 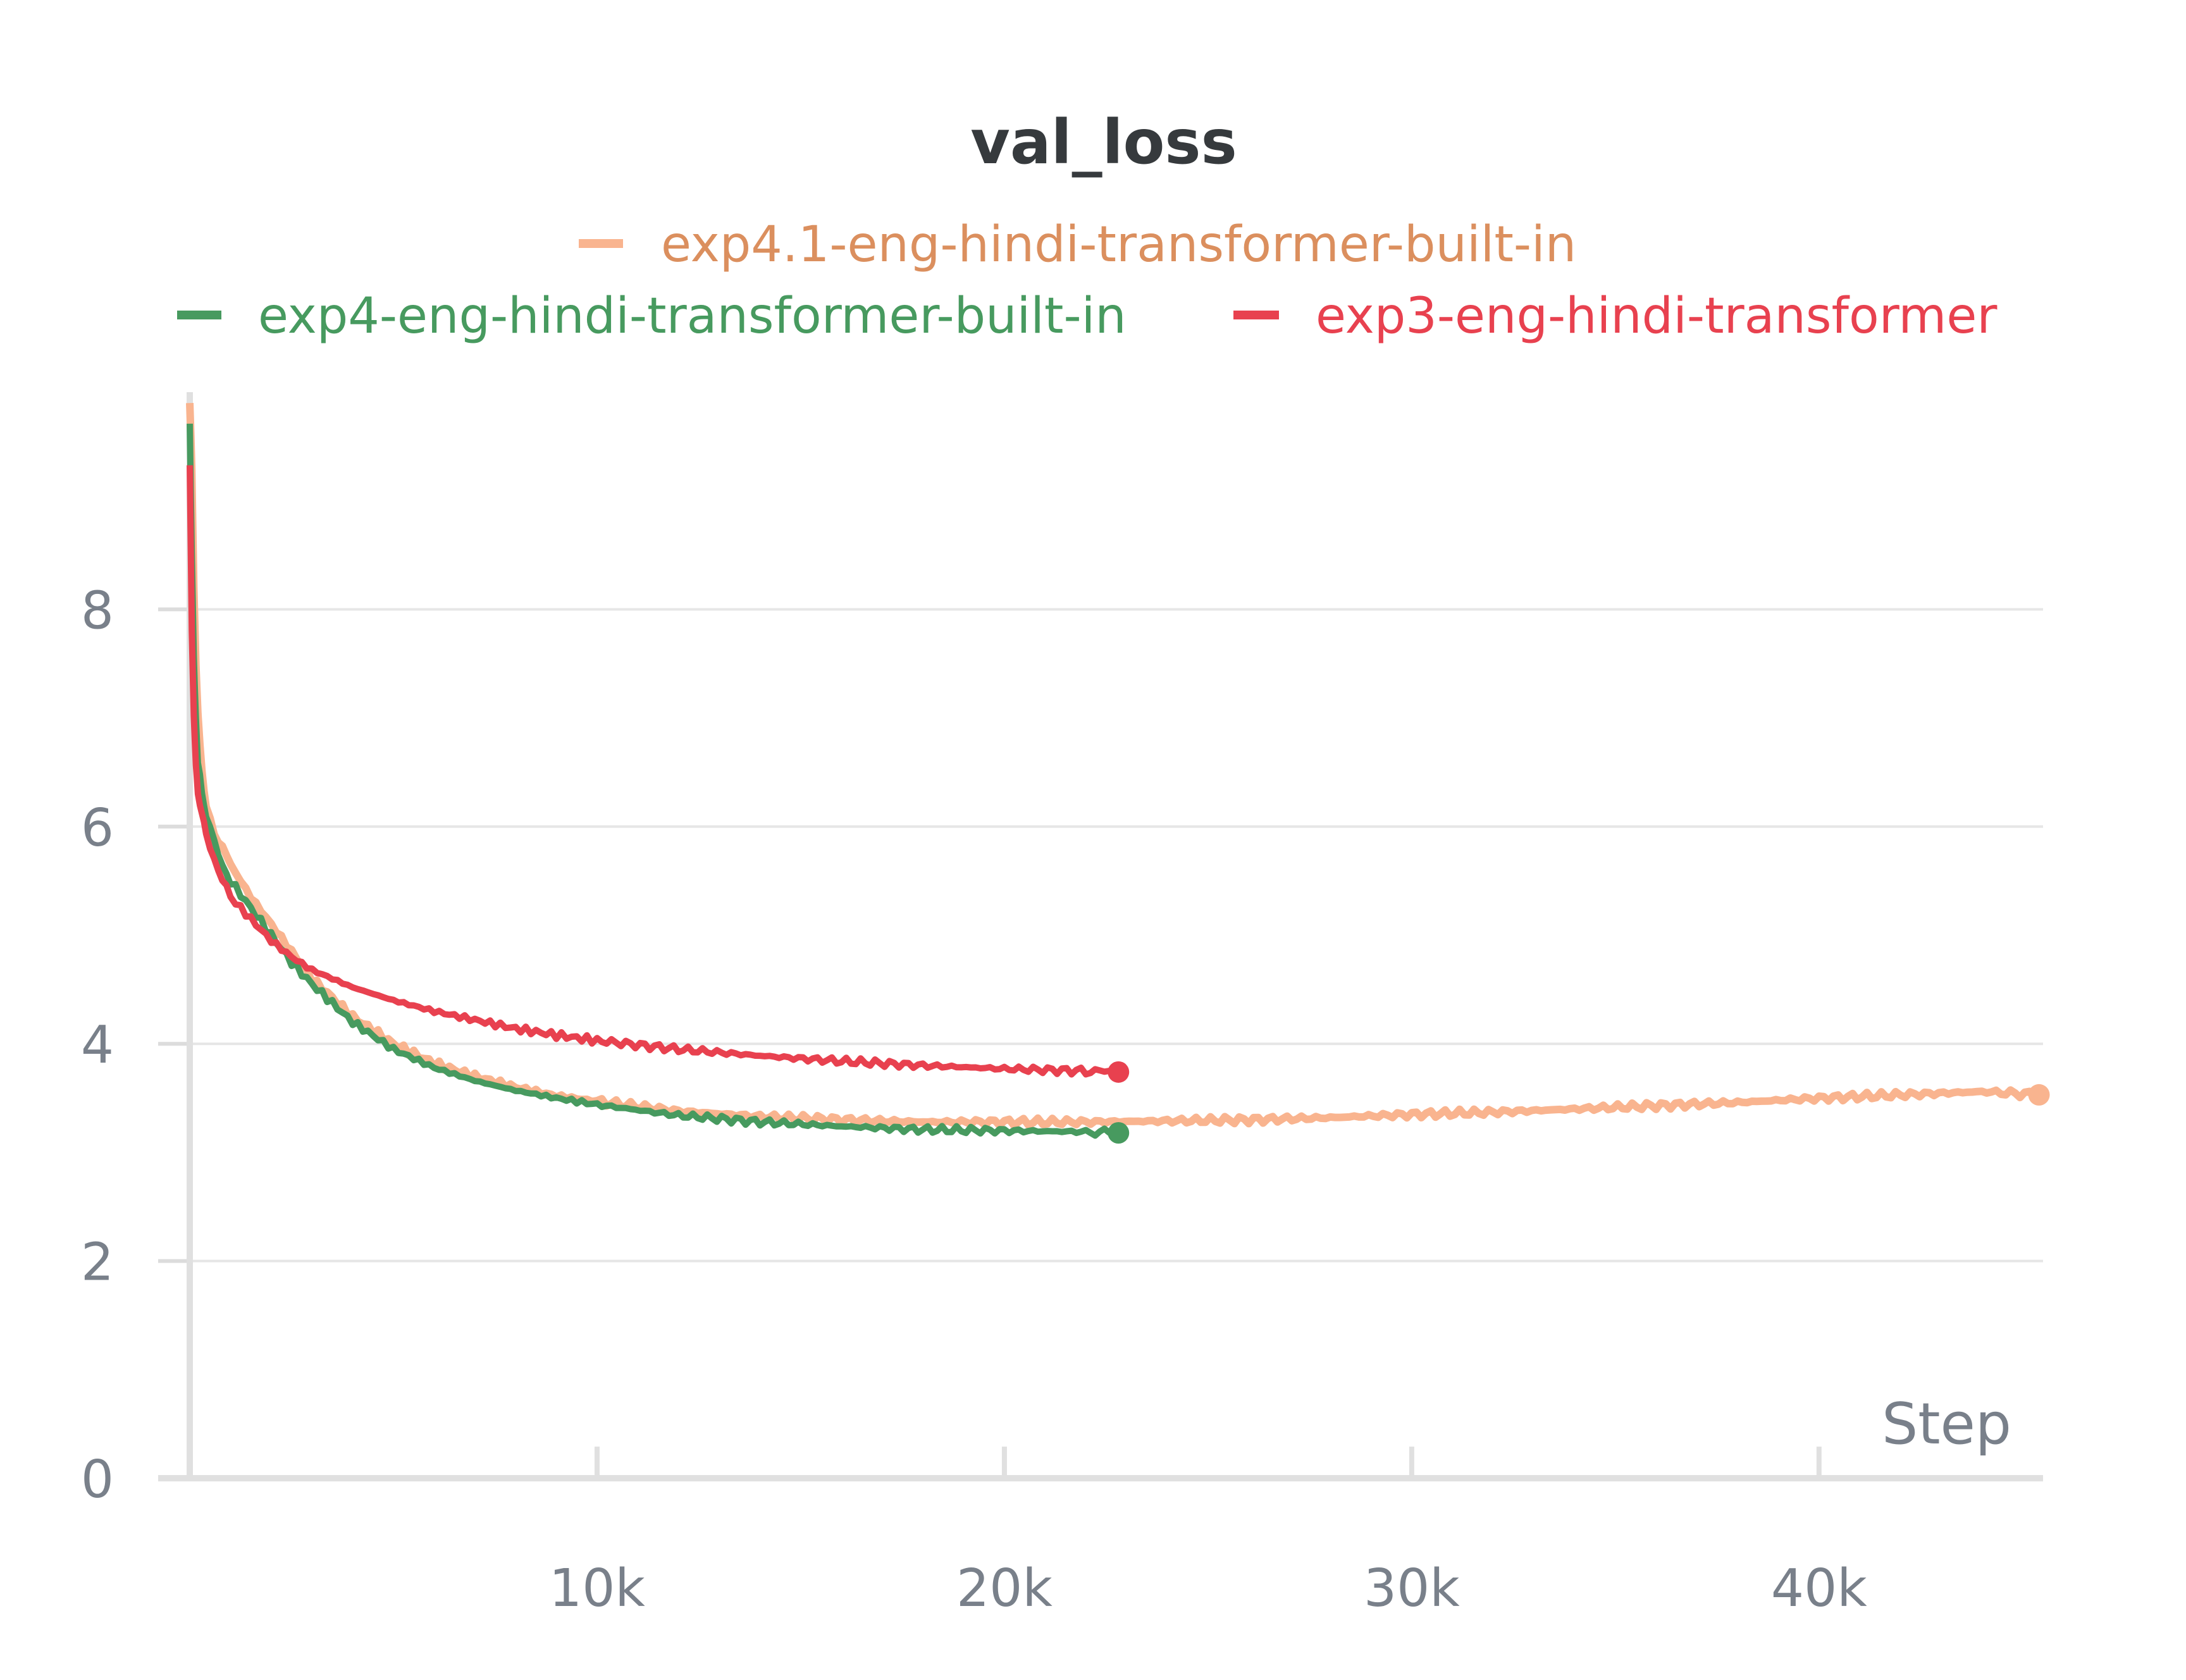 I want to click on chart-title: val_loss, so click(x=1103, y=142).